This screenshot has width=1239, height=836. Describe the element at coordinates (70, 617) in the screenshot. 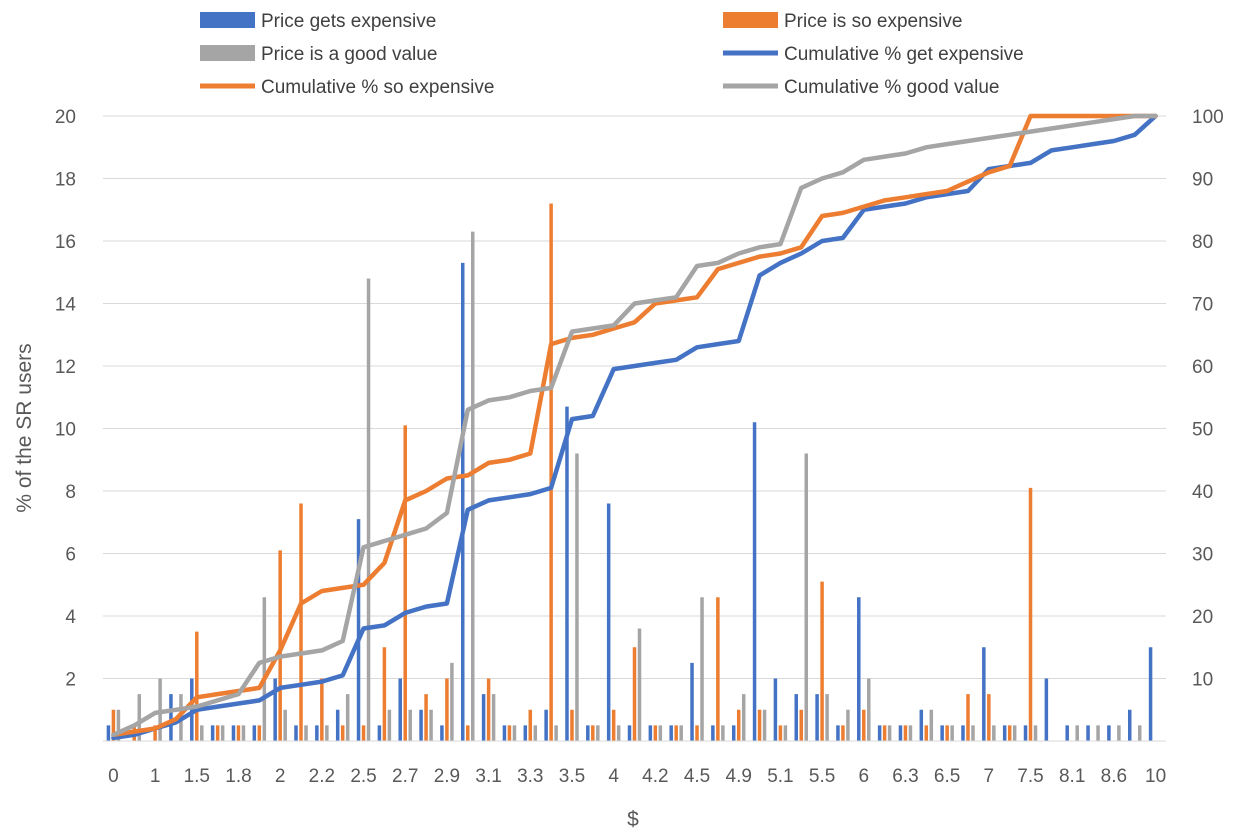

I see `y-tick-label: 4` at that location.